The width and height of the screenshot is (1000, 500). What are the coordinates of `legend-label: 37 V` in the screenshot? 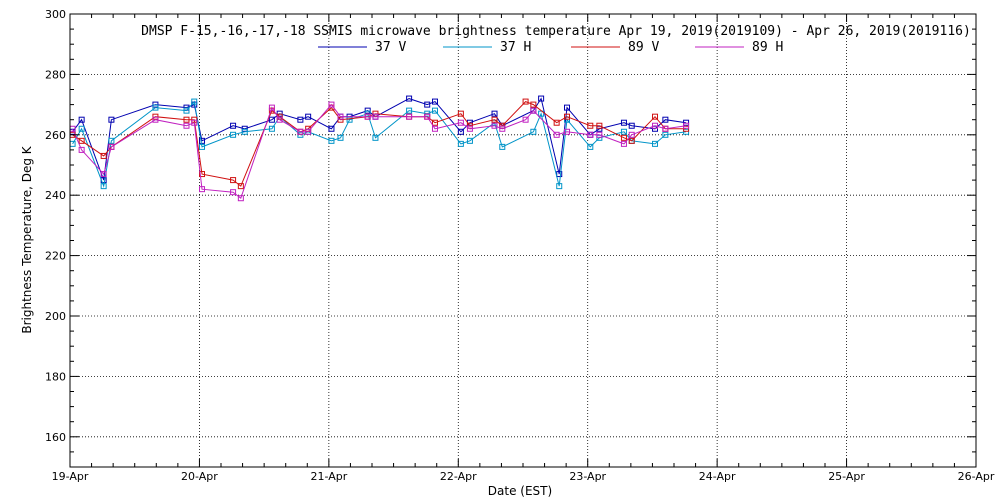 It's located at (390, 47).